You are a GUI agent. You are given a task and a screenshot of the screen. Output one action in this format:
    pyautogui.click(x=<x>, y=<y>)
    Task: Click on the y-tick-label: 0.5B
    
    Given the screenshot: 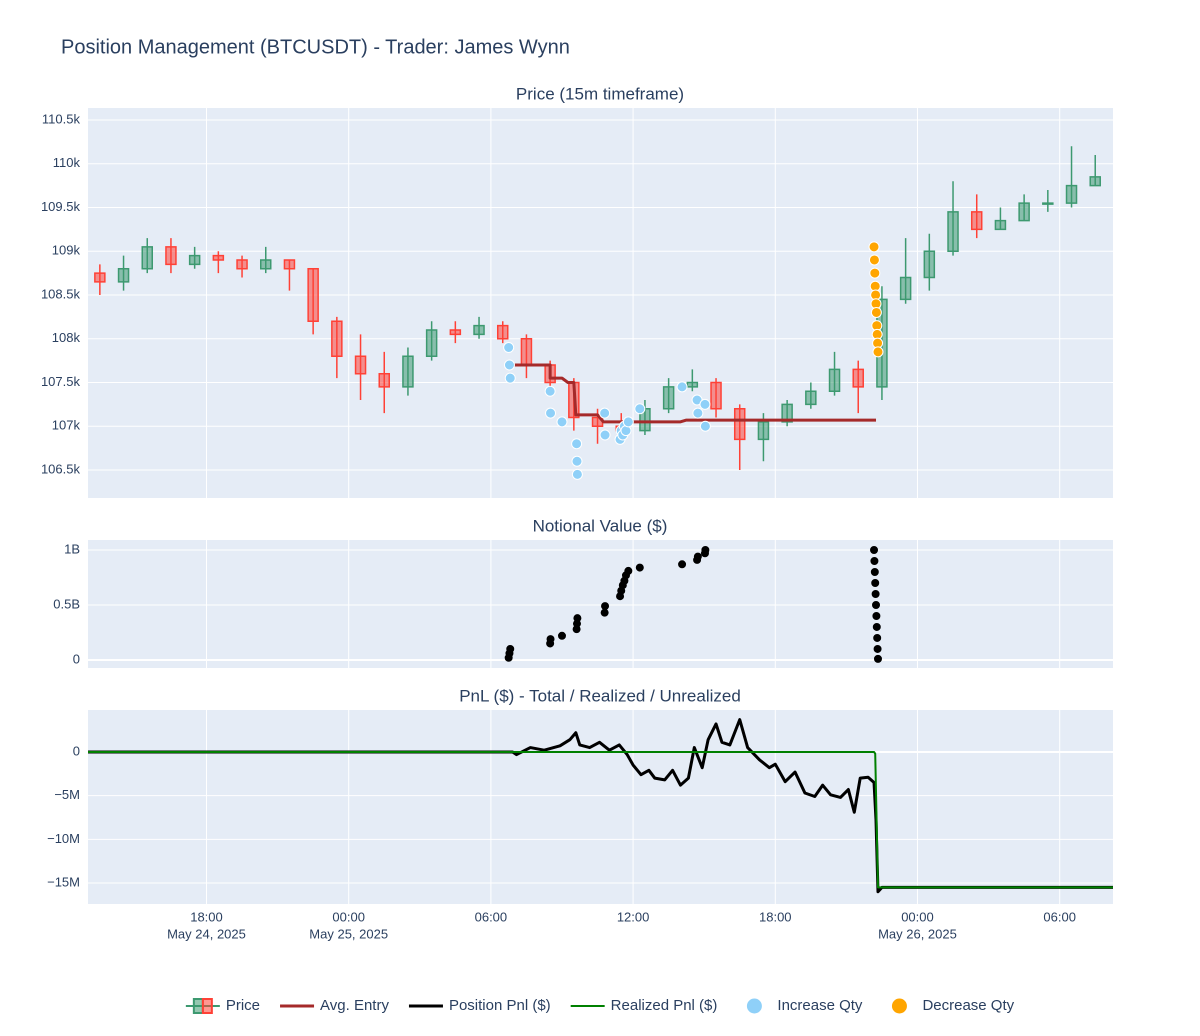 What is the action you would take?
    pyautogui.click(x=66, y=603)
    